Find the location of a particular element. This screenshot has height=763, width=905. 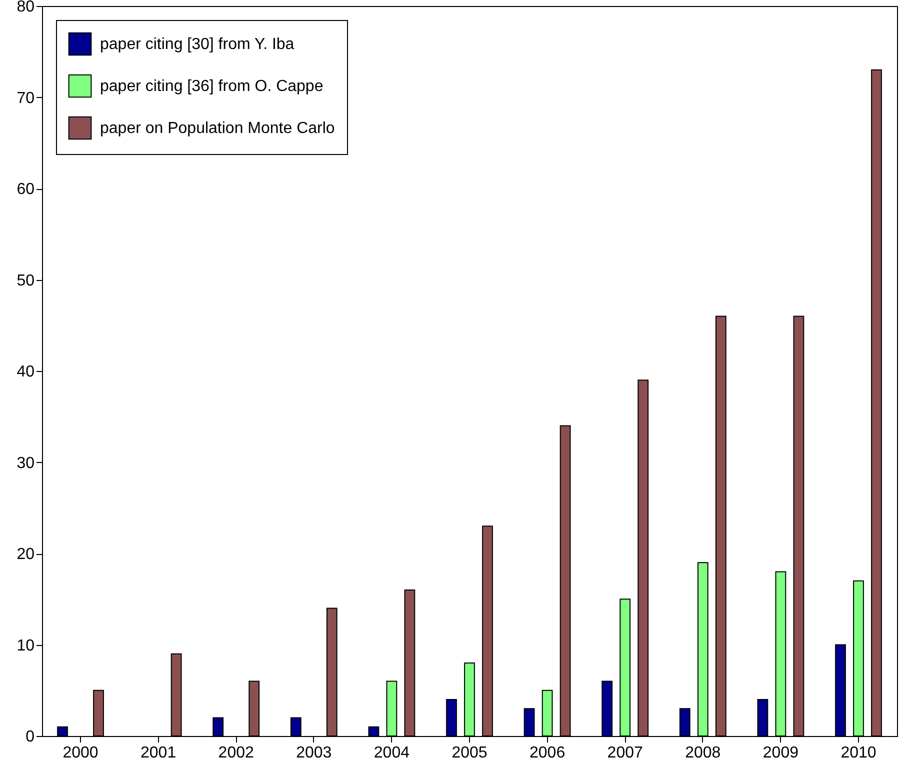

x-tick-label: 2004 is located at coordinates (392, 753).